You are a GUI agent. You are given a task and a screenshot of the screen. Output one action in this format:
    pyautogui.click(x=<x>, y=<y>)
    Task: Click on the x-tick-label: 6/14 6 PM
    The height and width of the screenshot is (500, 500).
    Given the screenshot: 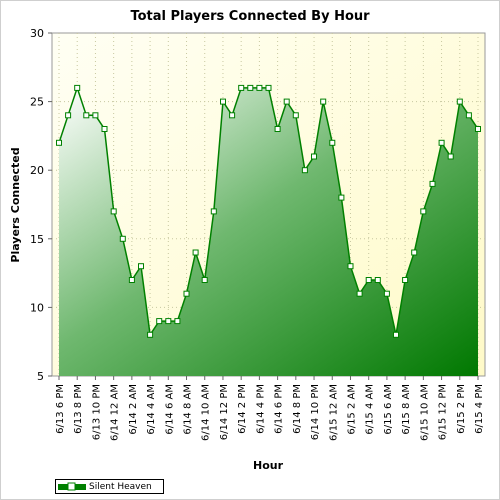 What is the action you would take?
    pyautogui.click(x=279, y=409)
    